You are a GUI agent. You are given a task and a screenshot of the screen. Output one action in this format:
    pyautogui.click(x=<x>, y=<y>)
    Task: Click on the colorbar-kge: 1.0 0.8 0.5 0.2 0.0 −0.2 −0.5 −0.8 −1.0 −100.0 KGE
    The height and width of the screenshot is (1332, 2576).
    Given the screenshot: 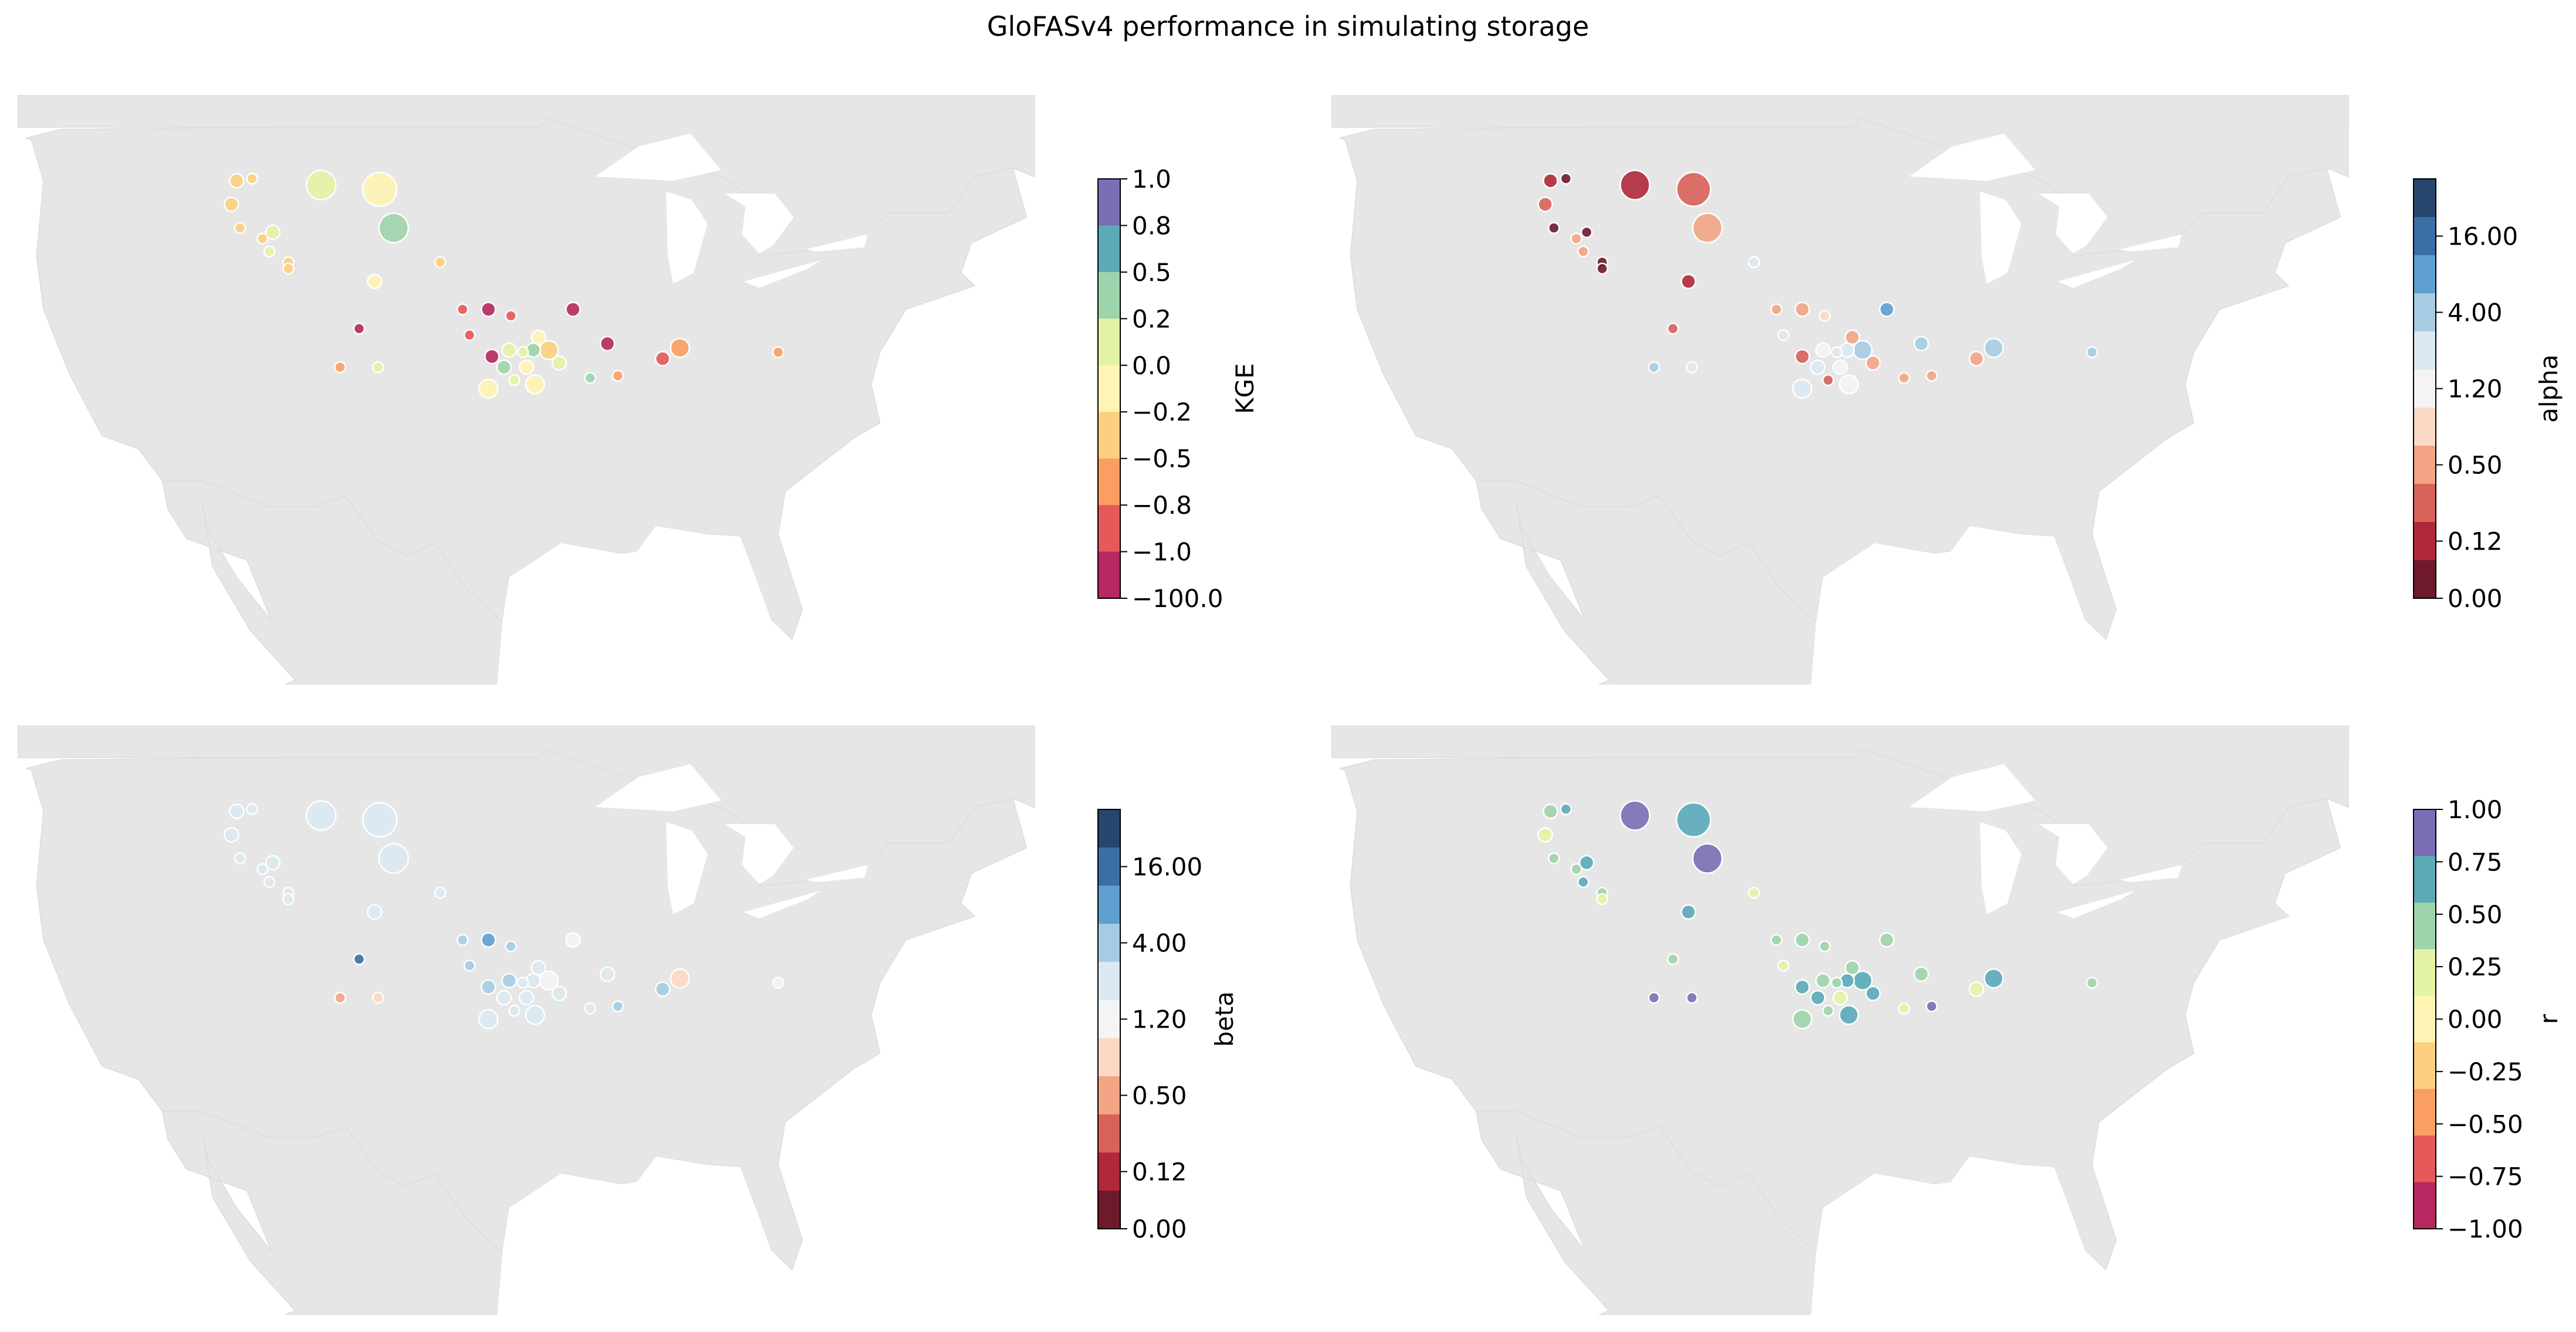 What is the action you would take?
    pyautogui.click(x=1200, y=389)
    